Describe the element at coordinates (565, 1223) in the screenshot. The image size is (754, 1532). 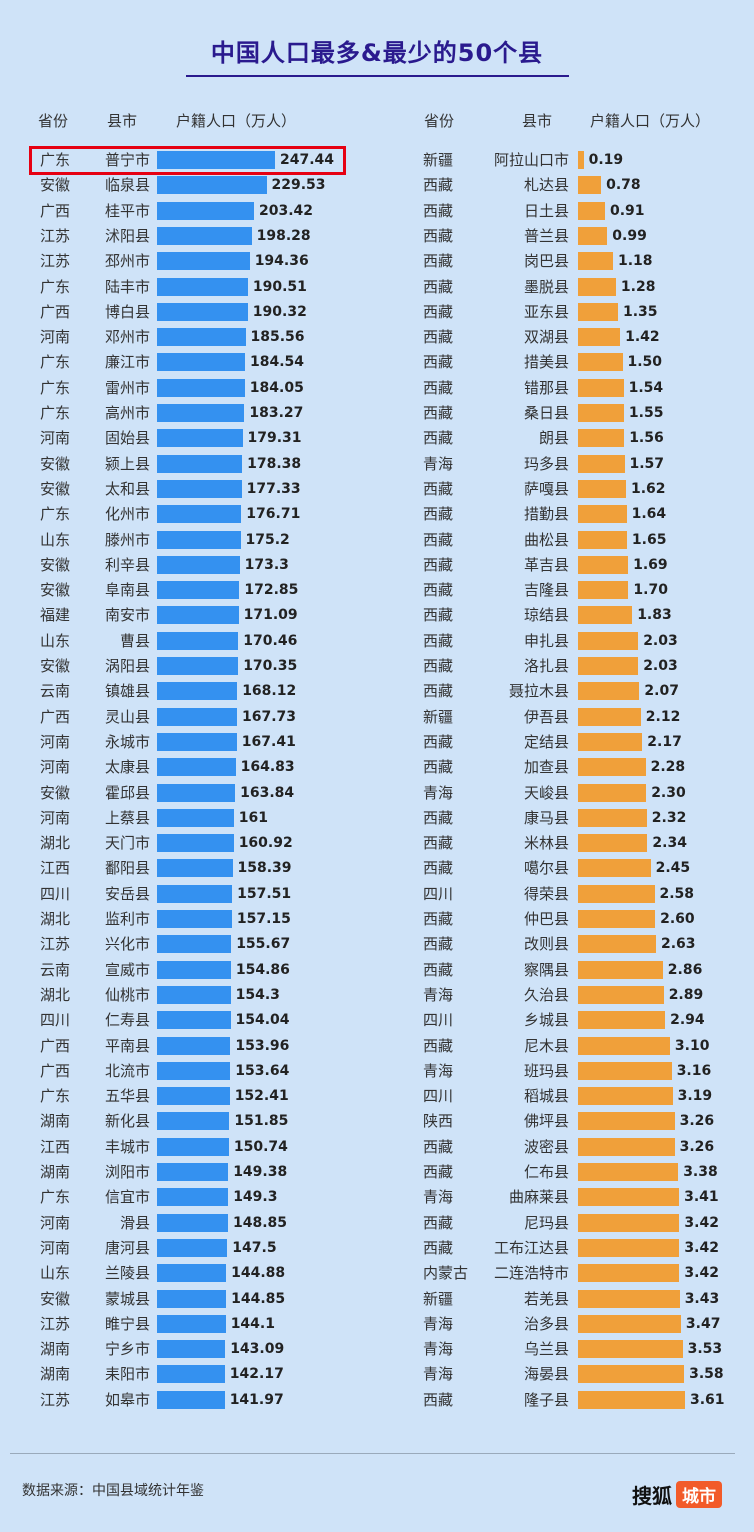
I see `least-table-row: 西藏 尼玛县 3.42` at that location.